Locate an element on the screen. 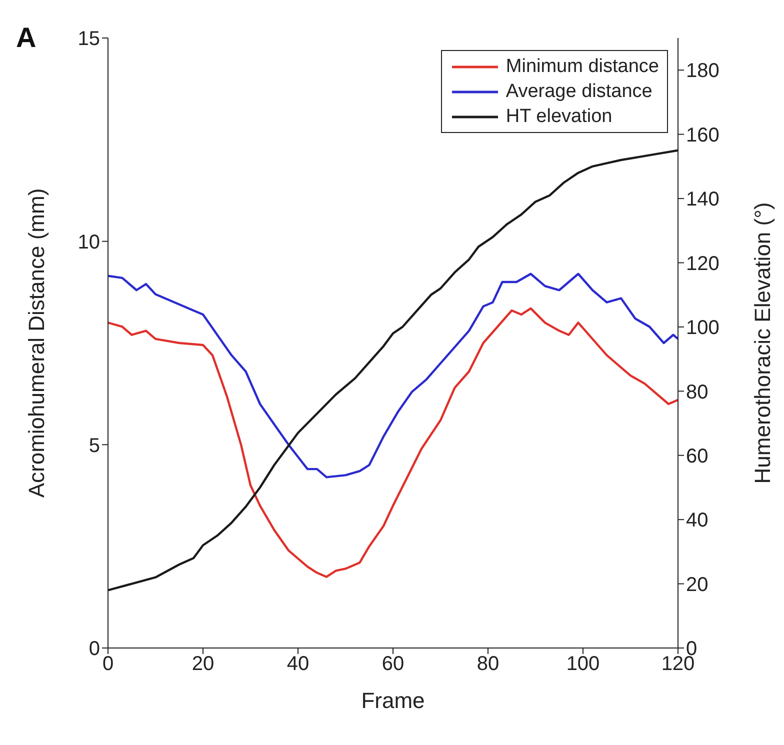 The width and height of the screenshot is (784, 745). legend-label: Average distance is located at coordinates (579, 92).